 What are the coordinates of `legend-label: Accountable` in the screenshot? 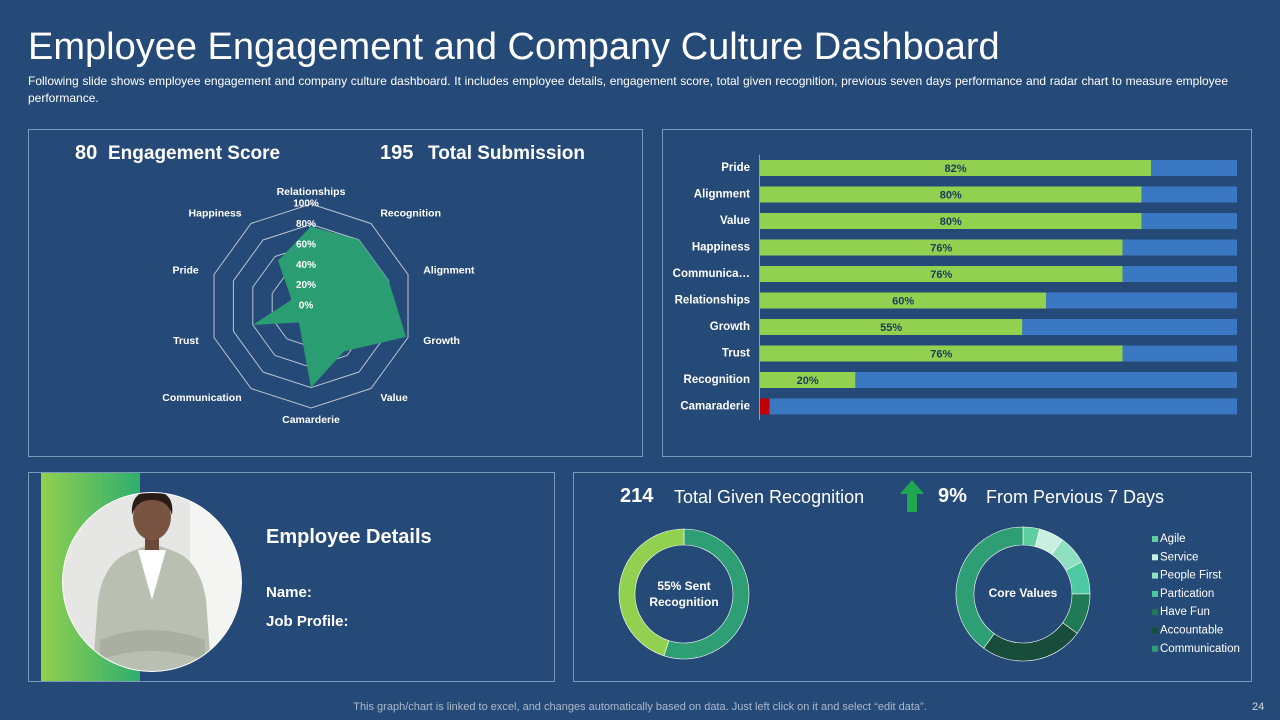 It's located at (1191, 631).